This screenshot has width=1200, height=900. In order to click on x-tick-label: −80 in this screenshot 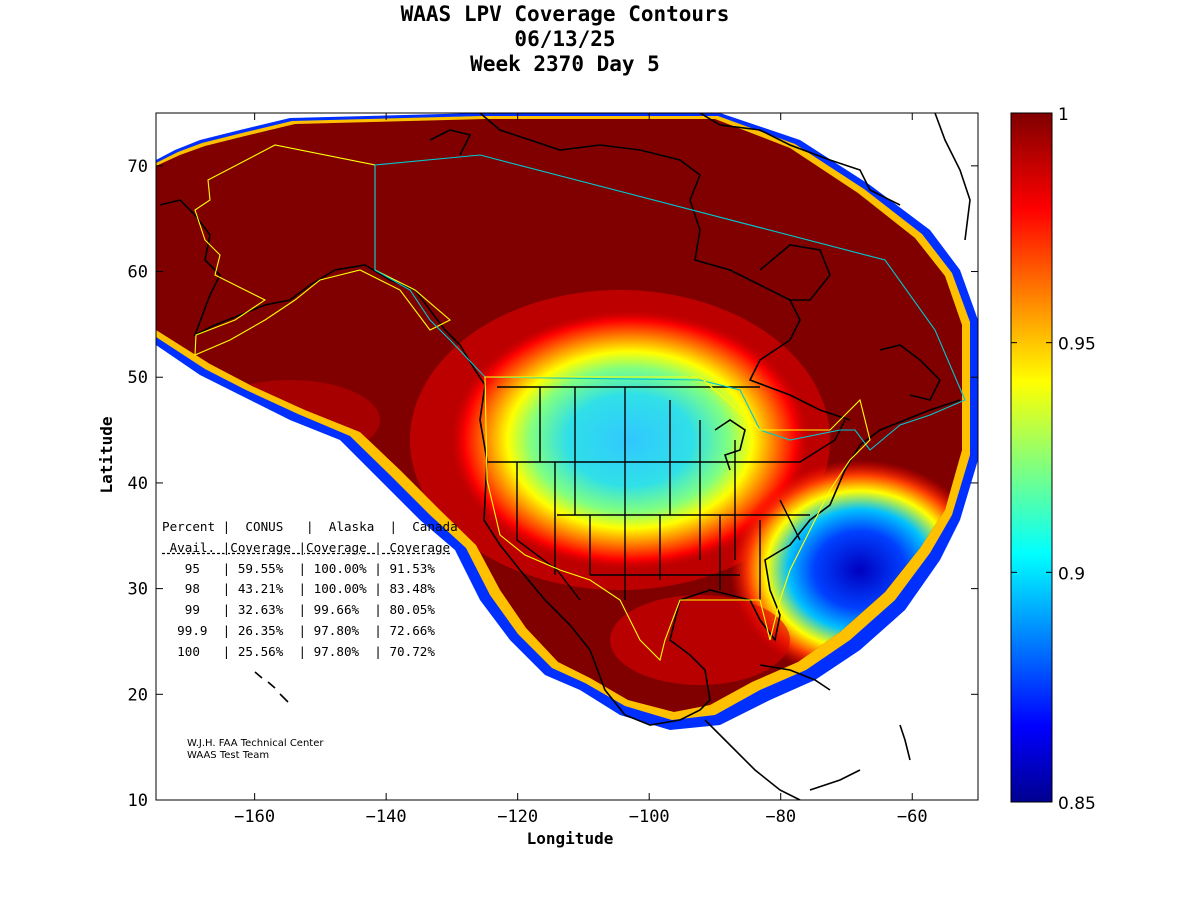, I will do `click(780, 817)`.